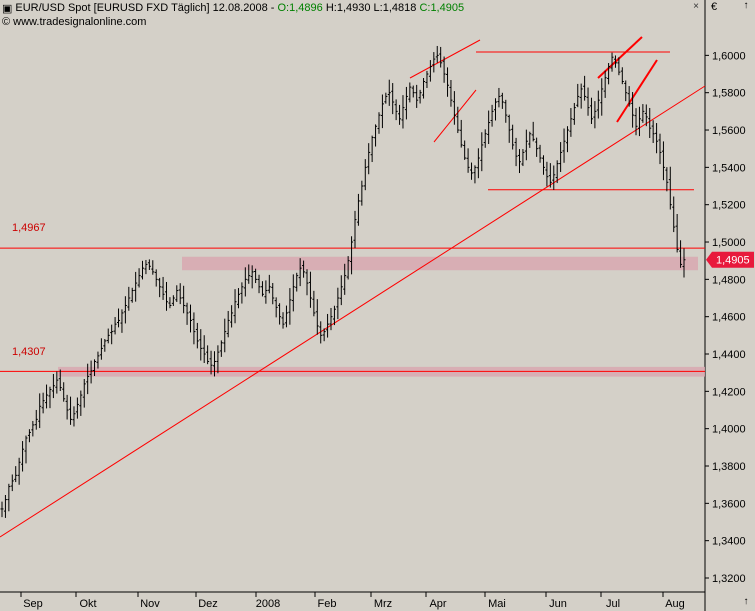 The image size is (755, 611). I want to click on y-tick-label: 1,4200, so click(729, 392).